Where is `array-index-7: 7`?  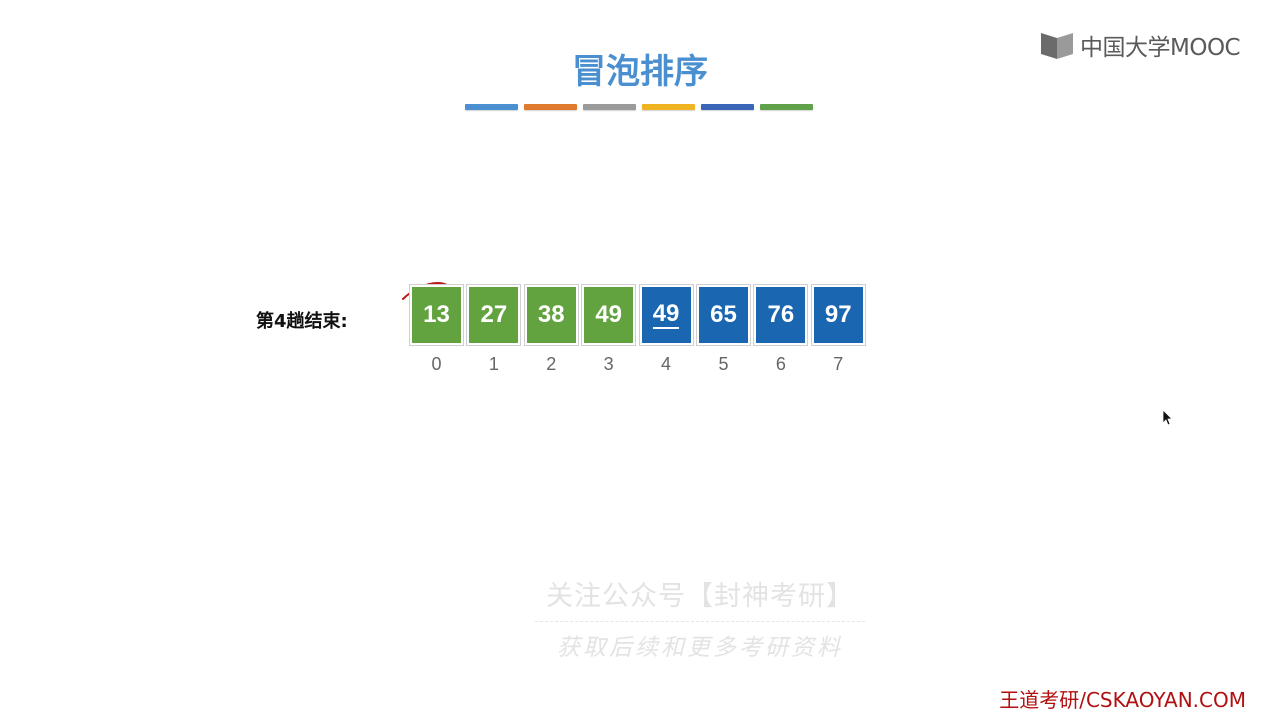
array-index-7: 7 is located at coordinates (838, 364).